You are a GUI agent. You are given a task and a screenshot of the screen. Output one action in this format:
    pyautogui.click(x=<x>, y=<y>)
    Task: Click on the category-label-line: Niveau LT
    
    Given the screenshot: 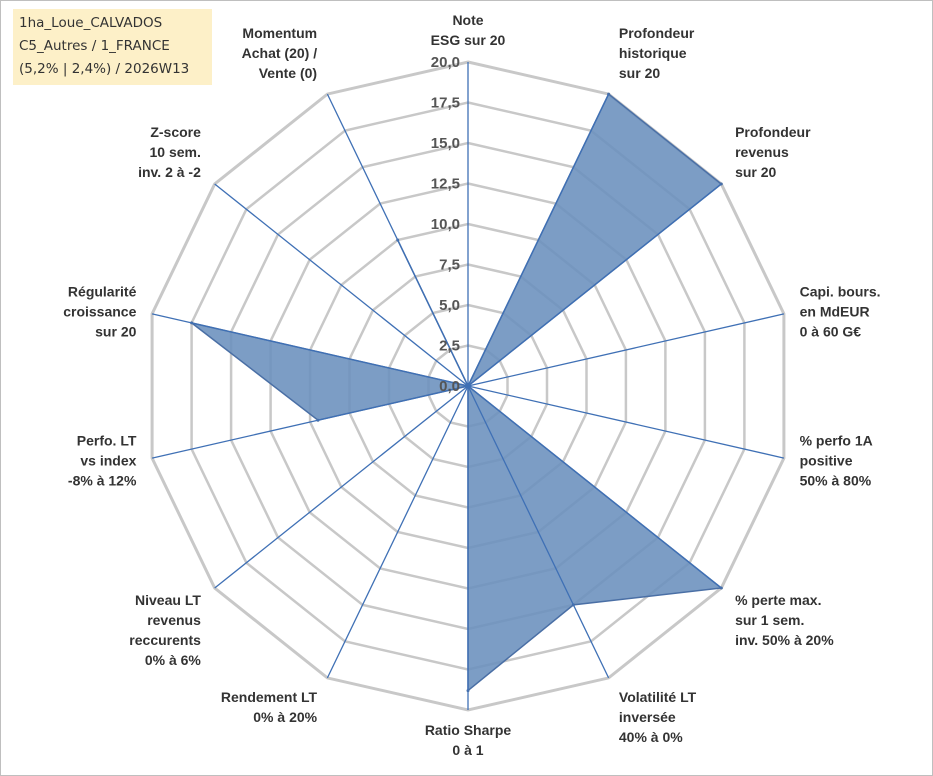 What is the action you would take?
    pyautogui.click(x=168, y=600)
    